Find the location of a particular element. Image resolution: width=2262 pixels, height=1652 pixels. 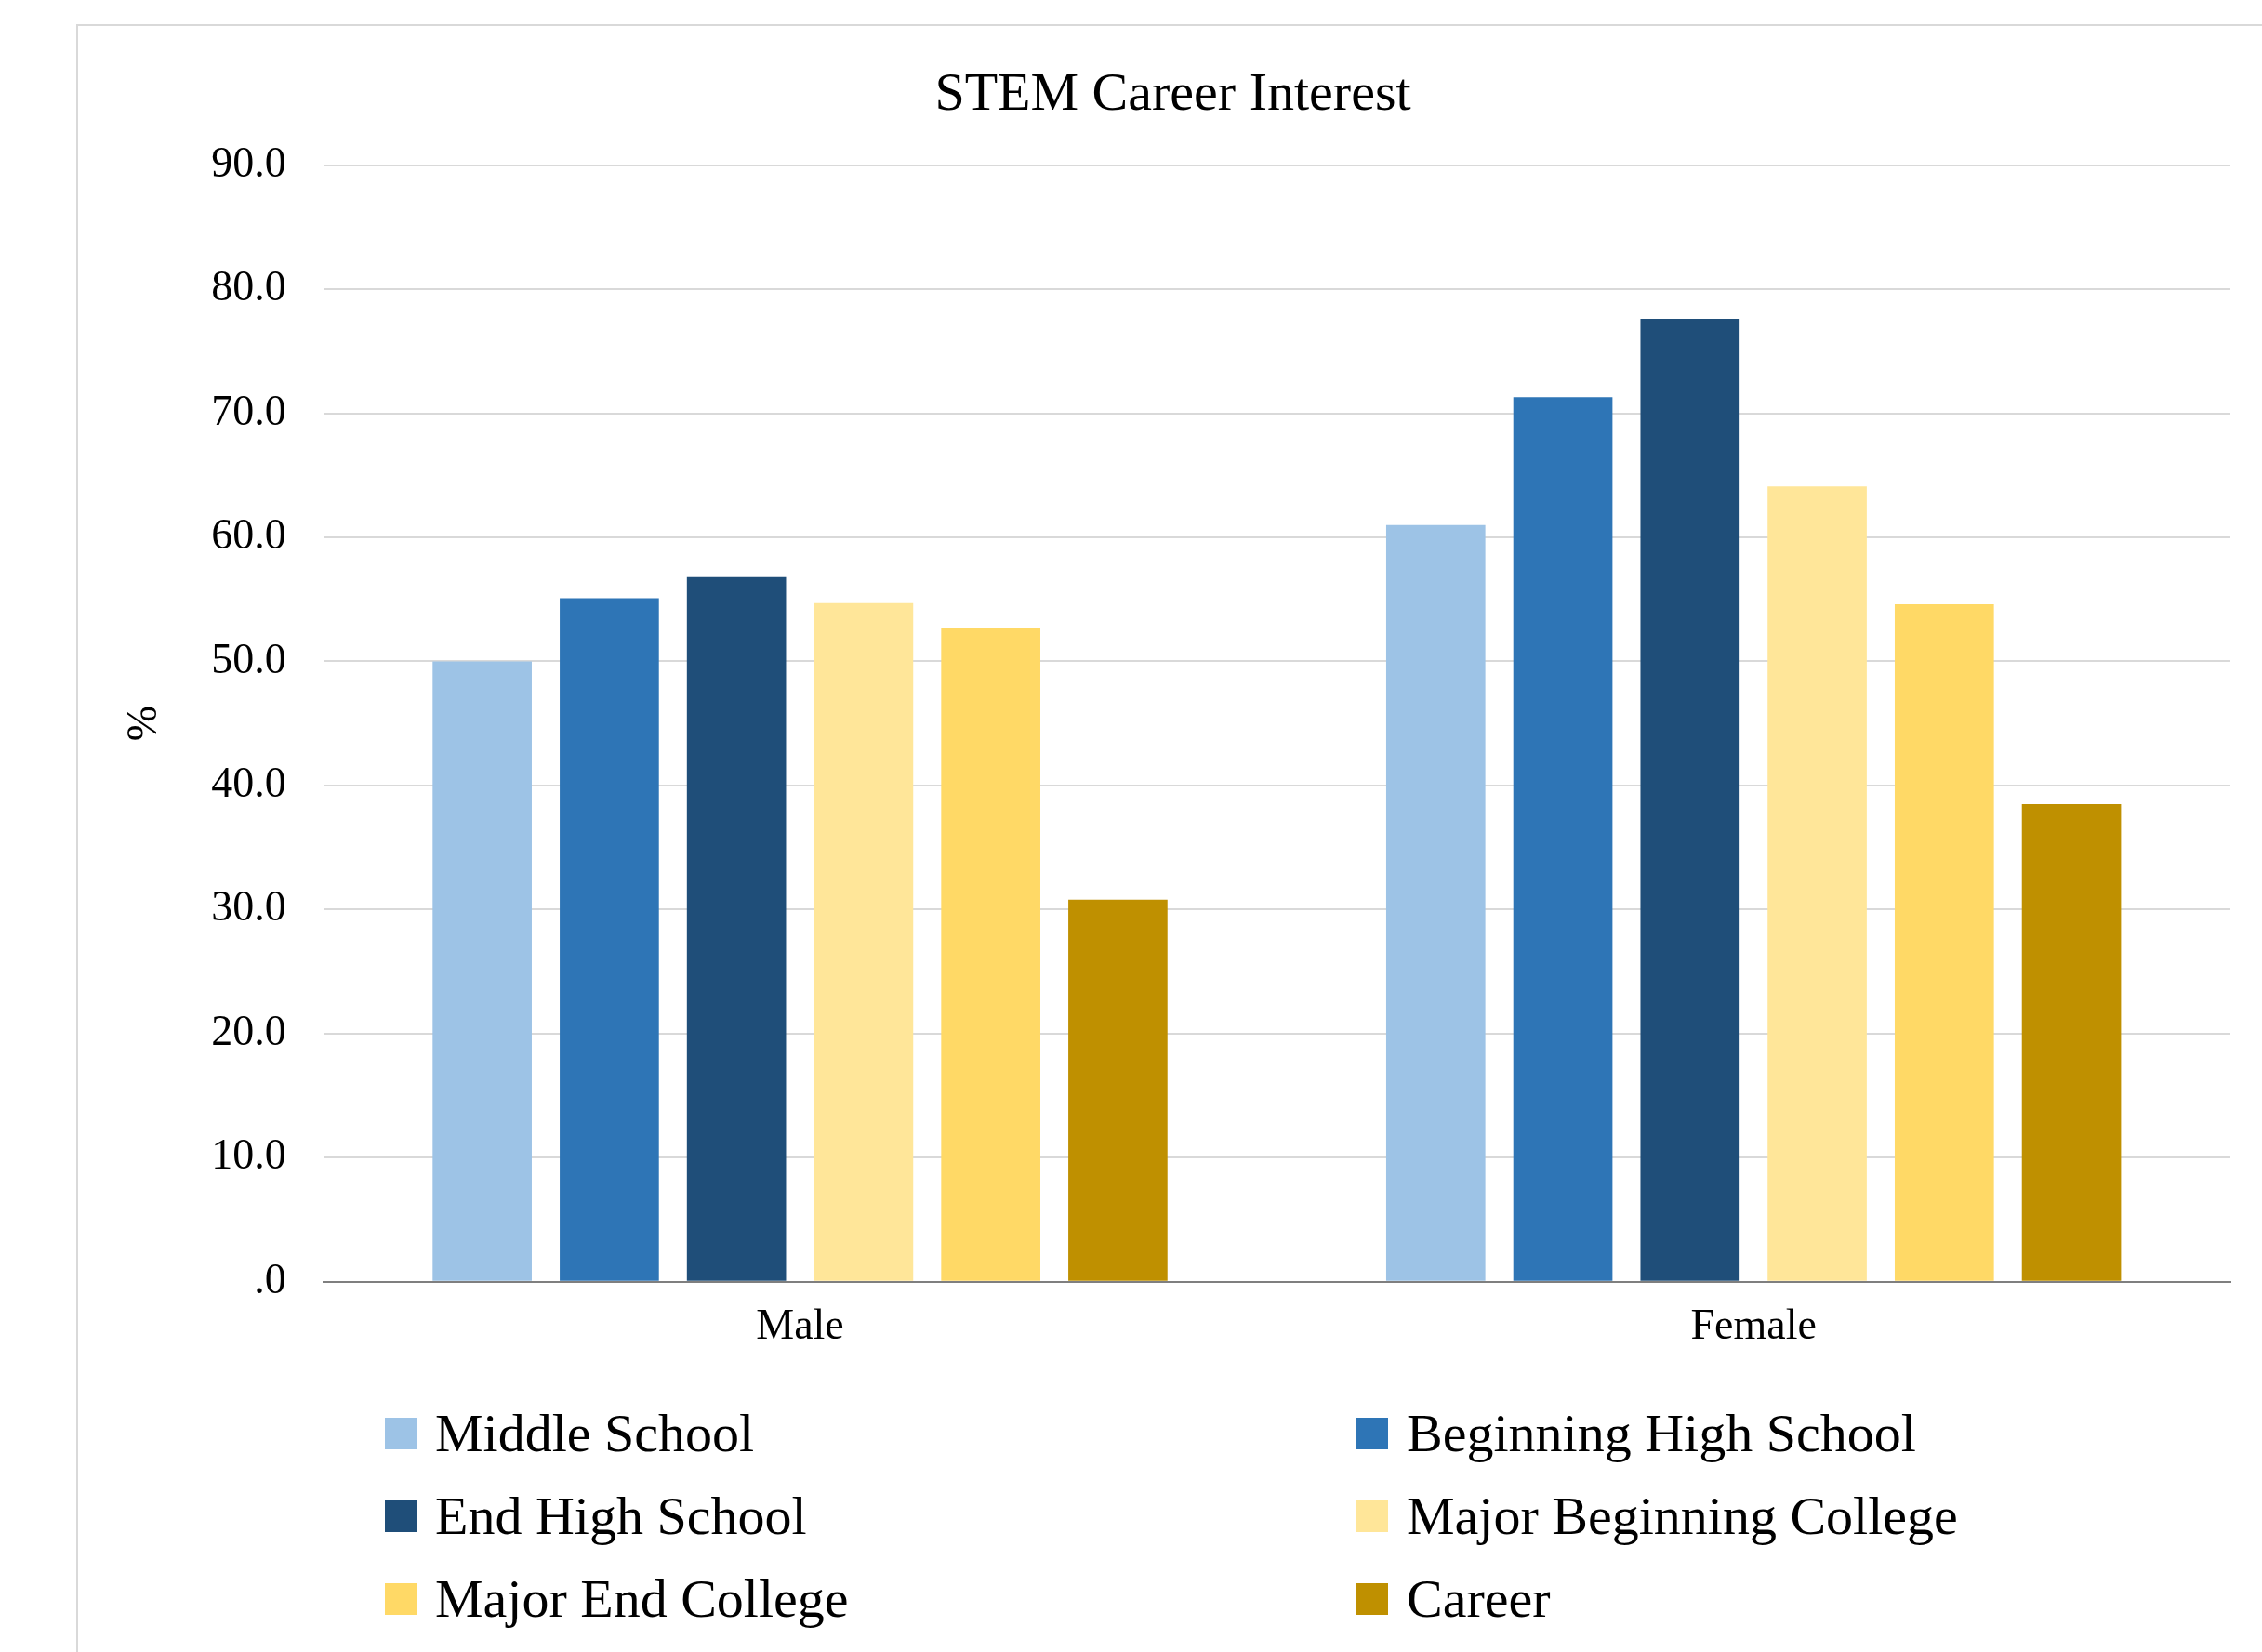

y-tick-label: 90.0 is located at coordinates (248, 162).